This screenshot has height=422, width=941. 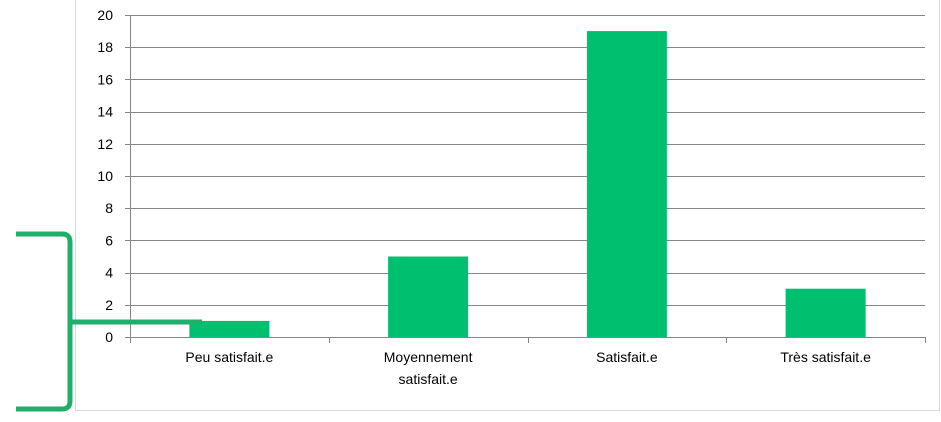 I want to click on y-tick-label: 10, so click(x=105, y=176).